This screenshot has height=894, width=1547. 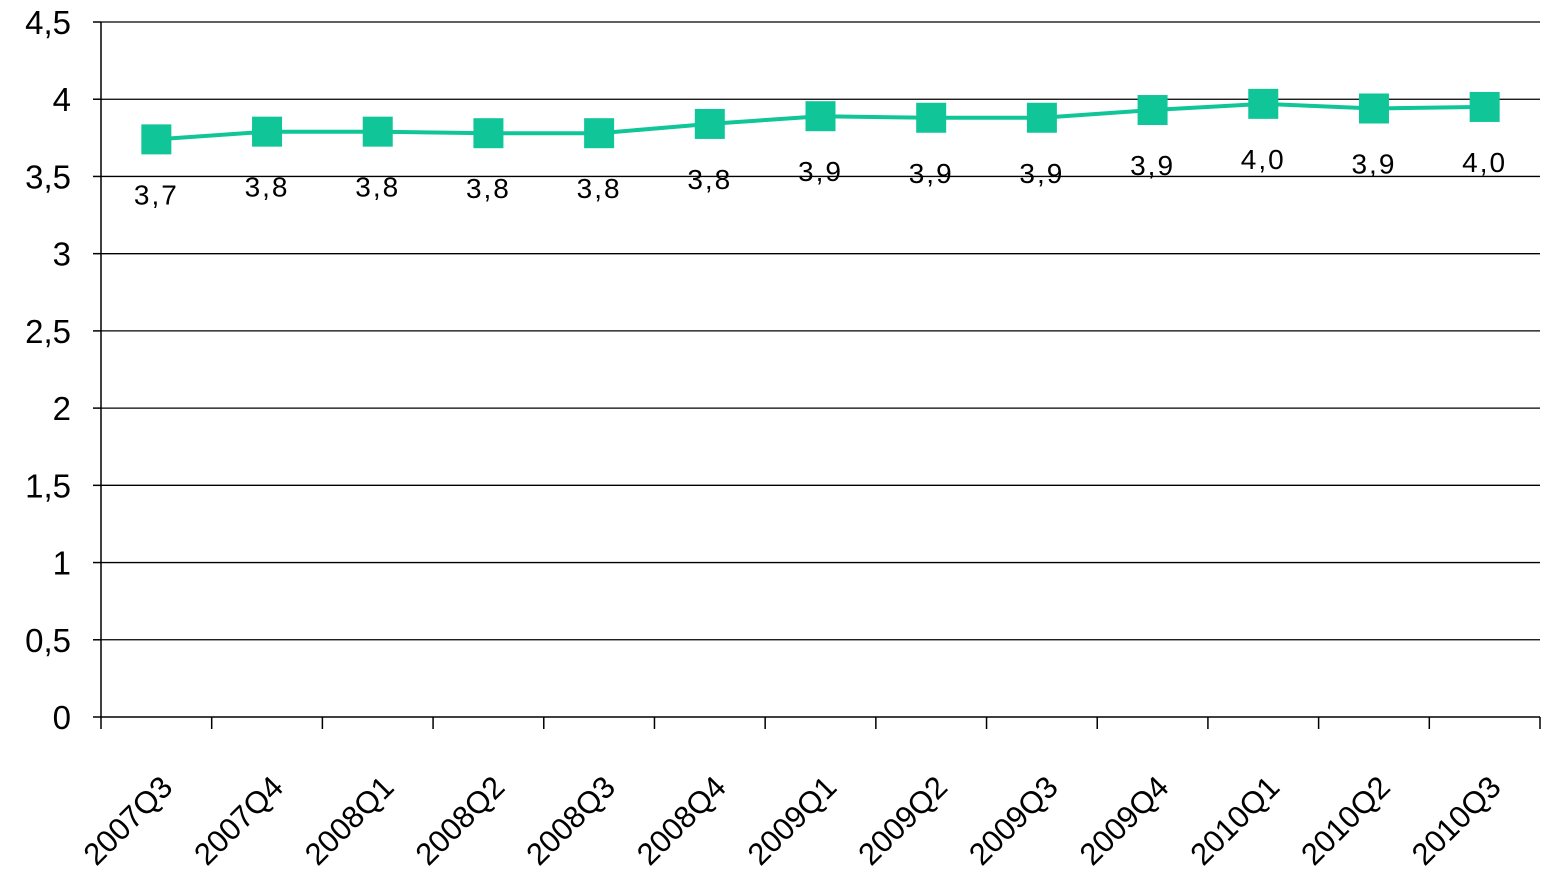 I want to click on x-tick-label-2009Q4: 2009Q4, so click(x=1124, y=820).